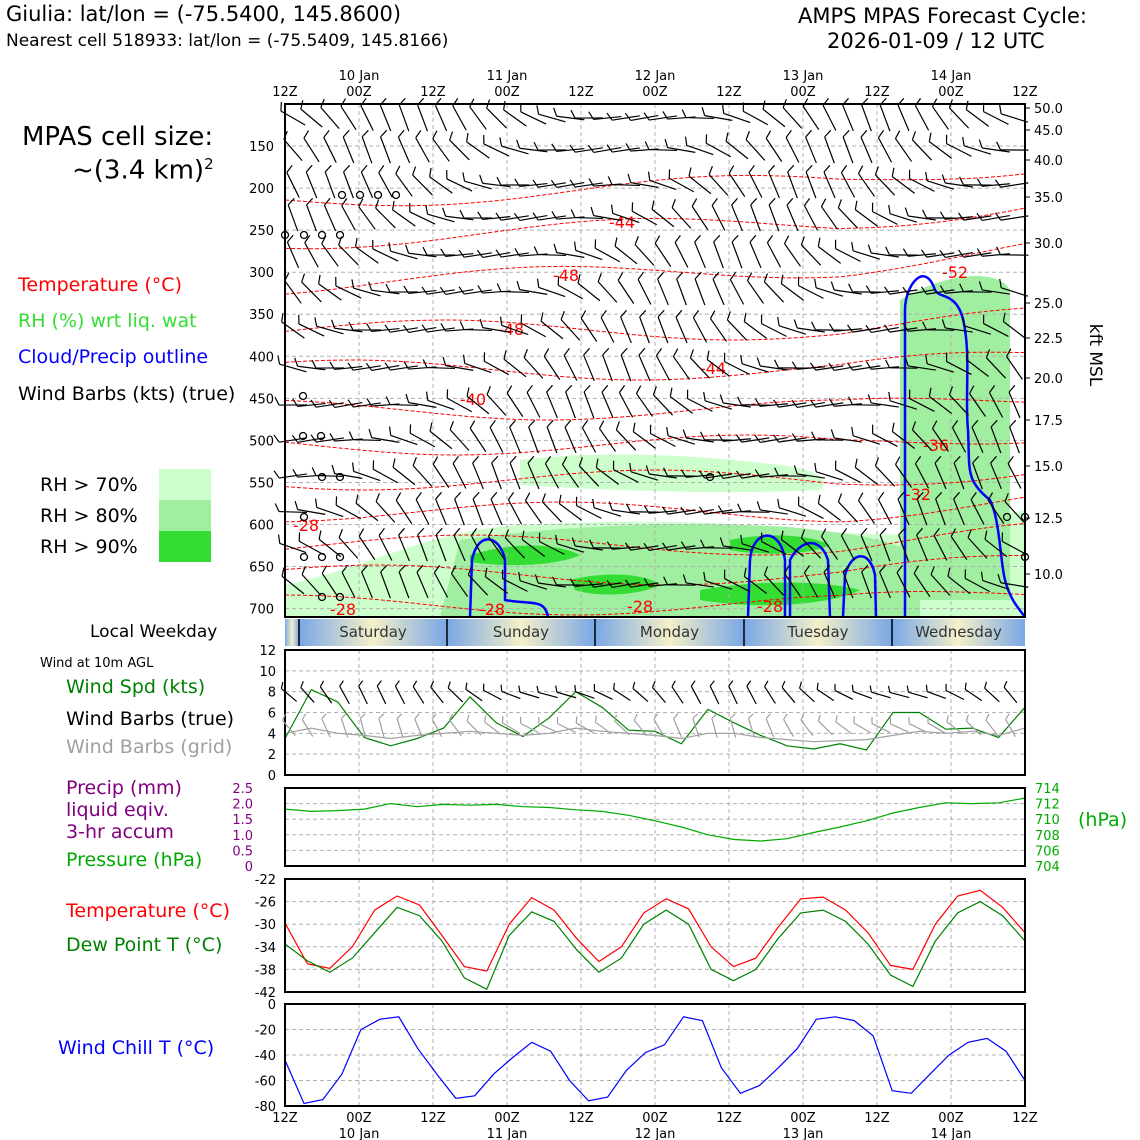 The width and height of the screenshot is (1140, 1140). What do you see at coordinates (955, 438) in the screenshot?
I see `rh-region` at bounding box center [955, 438].